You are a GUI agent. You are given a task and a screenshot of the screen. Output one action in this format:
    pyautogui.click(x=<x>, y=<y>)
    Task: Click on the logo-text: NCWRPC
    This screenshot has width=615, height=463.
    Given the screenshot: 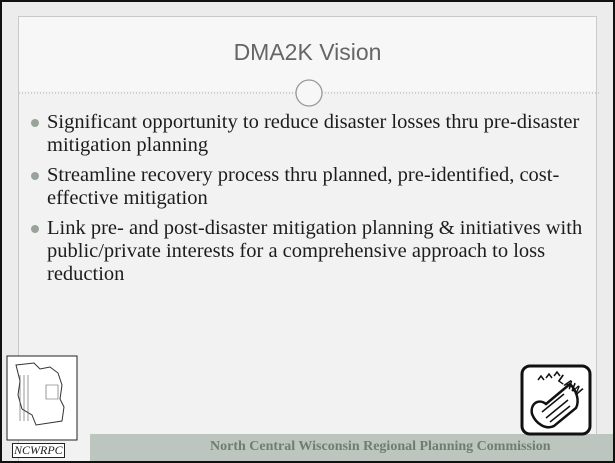 What is the action you would take?
    pyautogui.click(x=38, y=450)
    